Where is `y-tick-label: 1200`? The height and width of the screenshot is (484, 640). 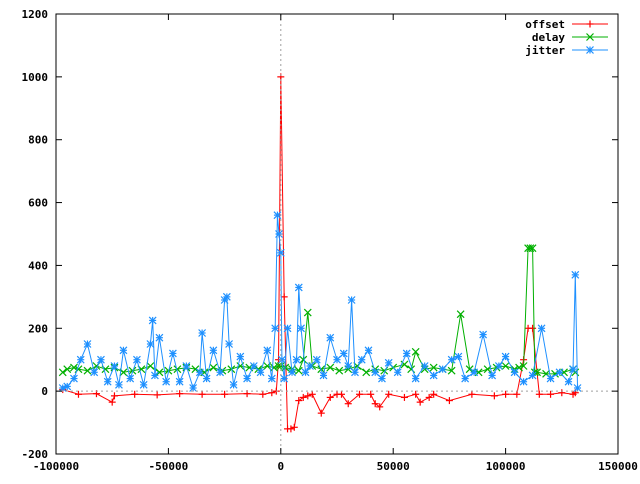 y-tick-label: 1200 is located at coordinates (35, 14).